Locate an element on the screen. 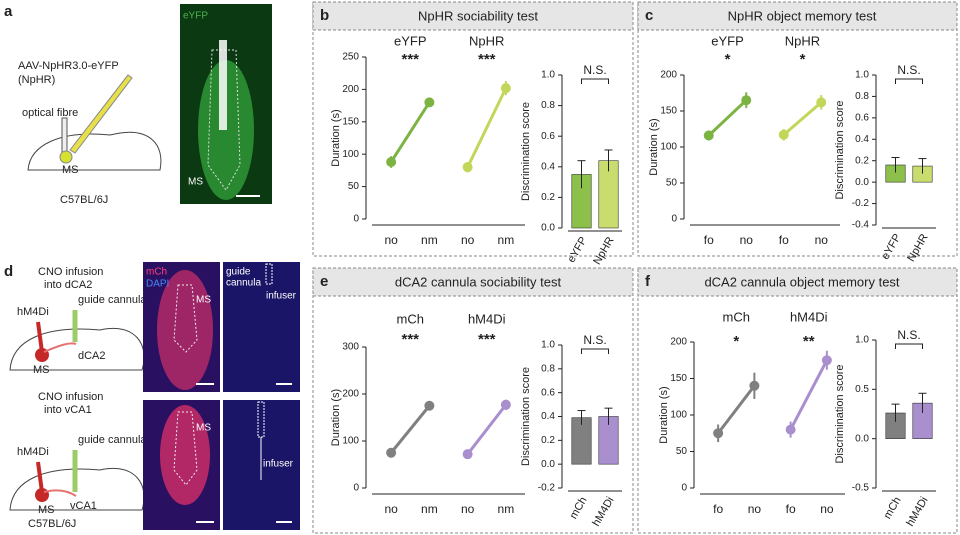 This screenshot has width=960, height=535. target-label: dCA2 is located at coordinates (92, 356).